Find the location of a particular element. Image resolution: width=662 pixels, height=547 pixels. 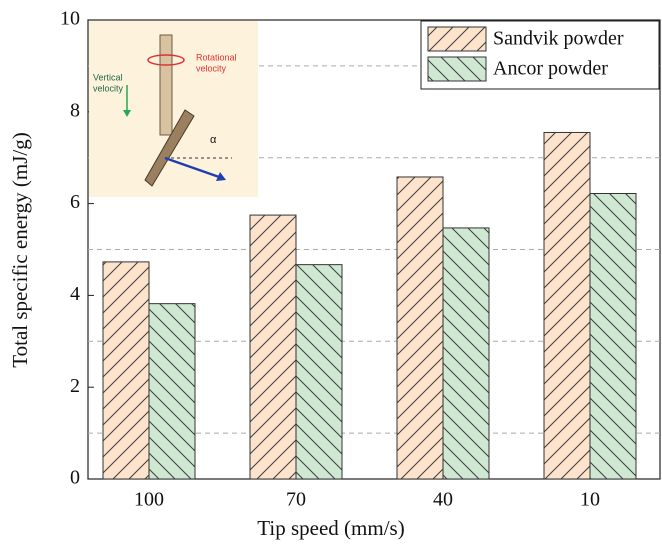

inset-diagram: Rotational velocity Vertical velocity α is located at coordinates (173, 109).